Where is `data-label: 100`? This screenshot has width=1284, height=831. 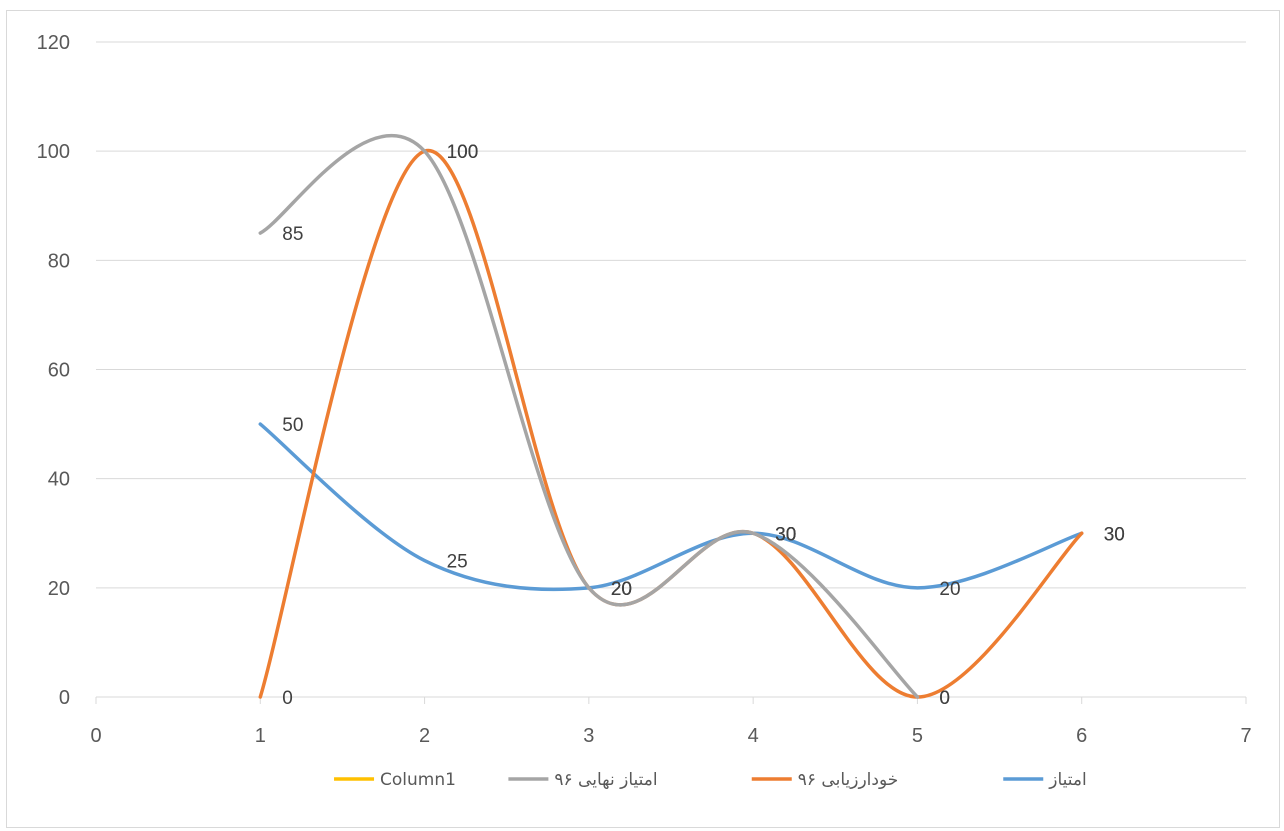 data-label: 100 is located at coordinates (463, 152).